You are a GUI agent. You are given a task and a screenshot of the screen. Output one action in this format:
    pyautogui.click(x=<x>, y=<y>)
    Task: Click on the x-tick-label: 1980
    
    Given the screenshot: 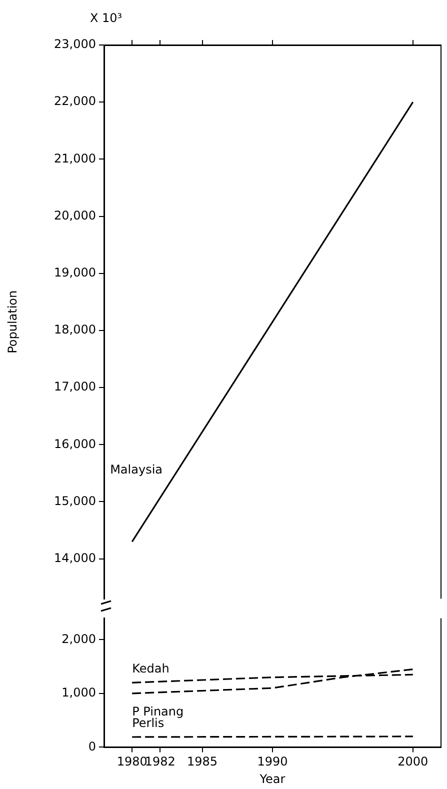 What is the action you would take?
    pyautogui.click(x=132, y=761)
    